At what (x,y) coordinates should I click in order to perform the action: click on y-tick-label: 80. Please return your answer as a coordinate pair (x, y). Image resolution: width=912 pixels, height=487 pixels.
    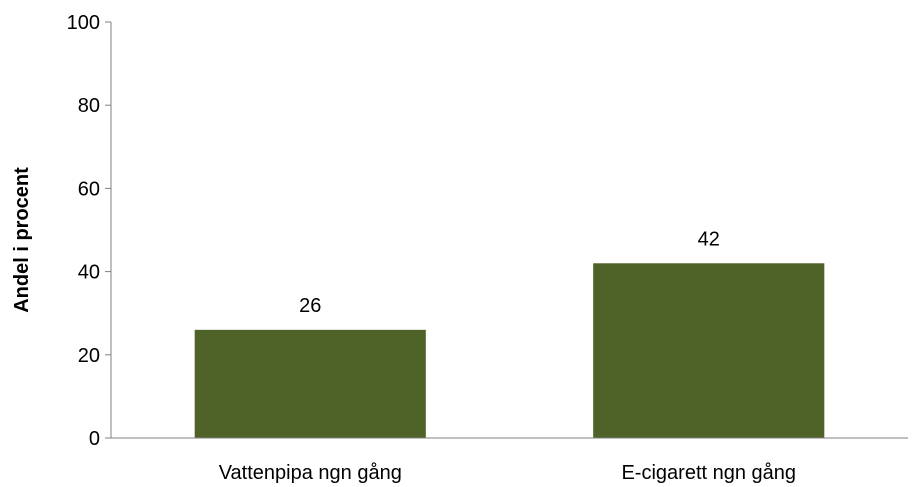
    Looking at the image, I should click on (89, 106).